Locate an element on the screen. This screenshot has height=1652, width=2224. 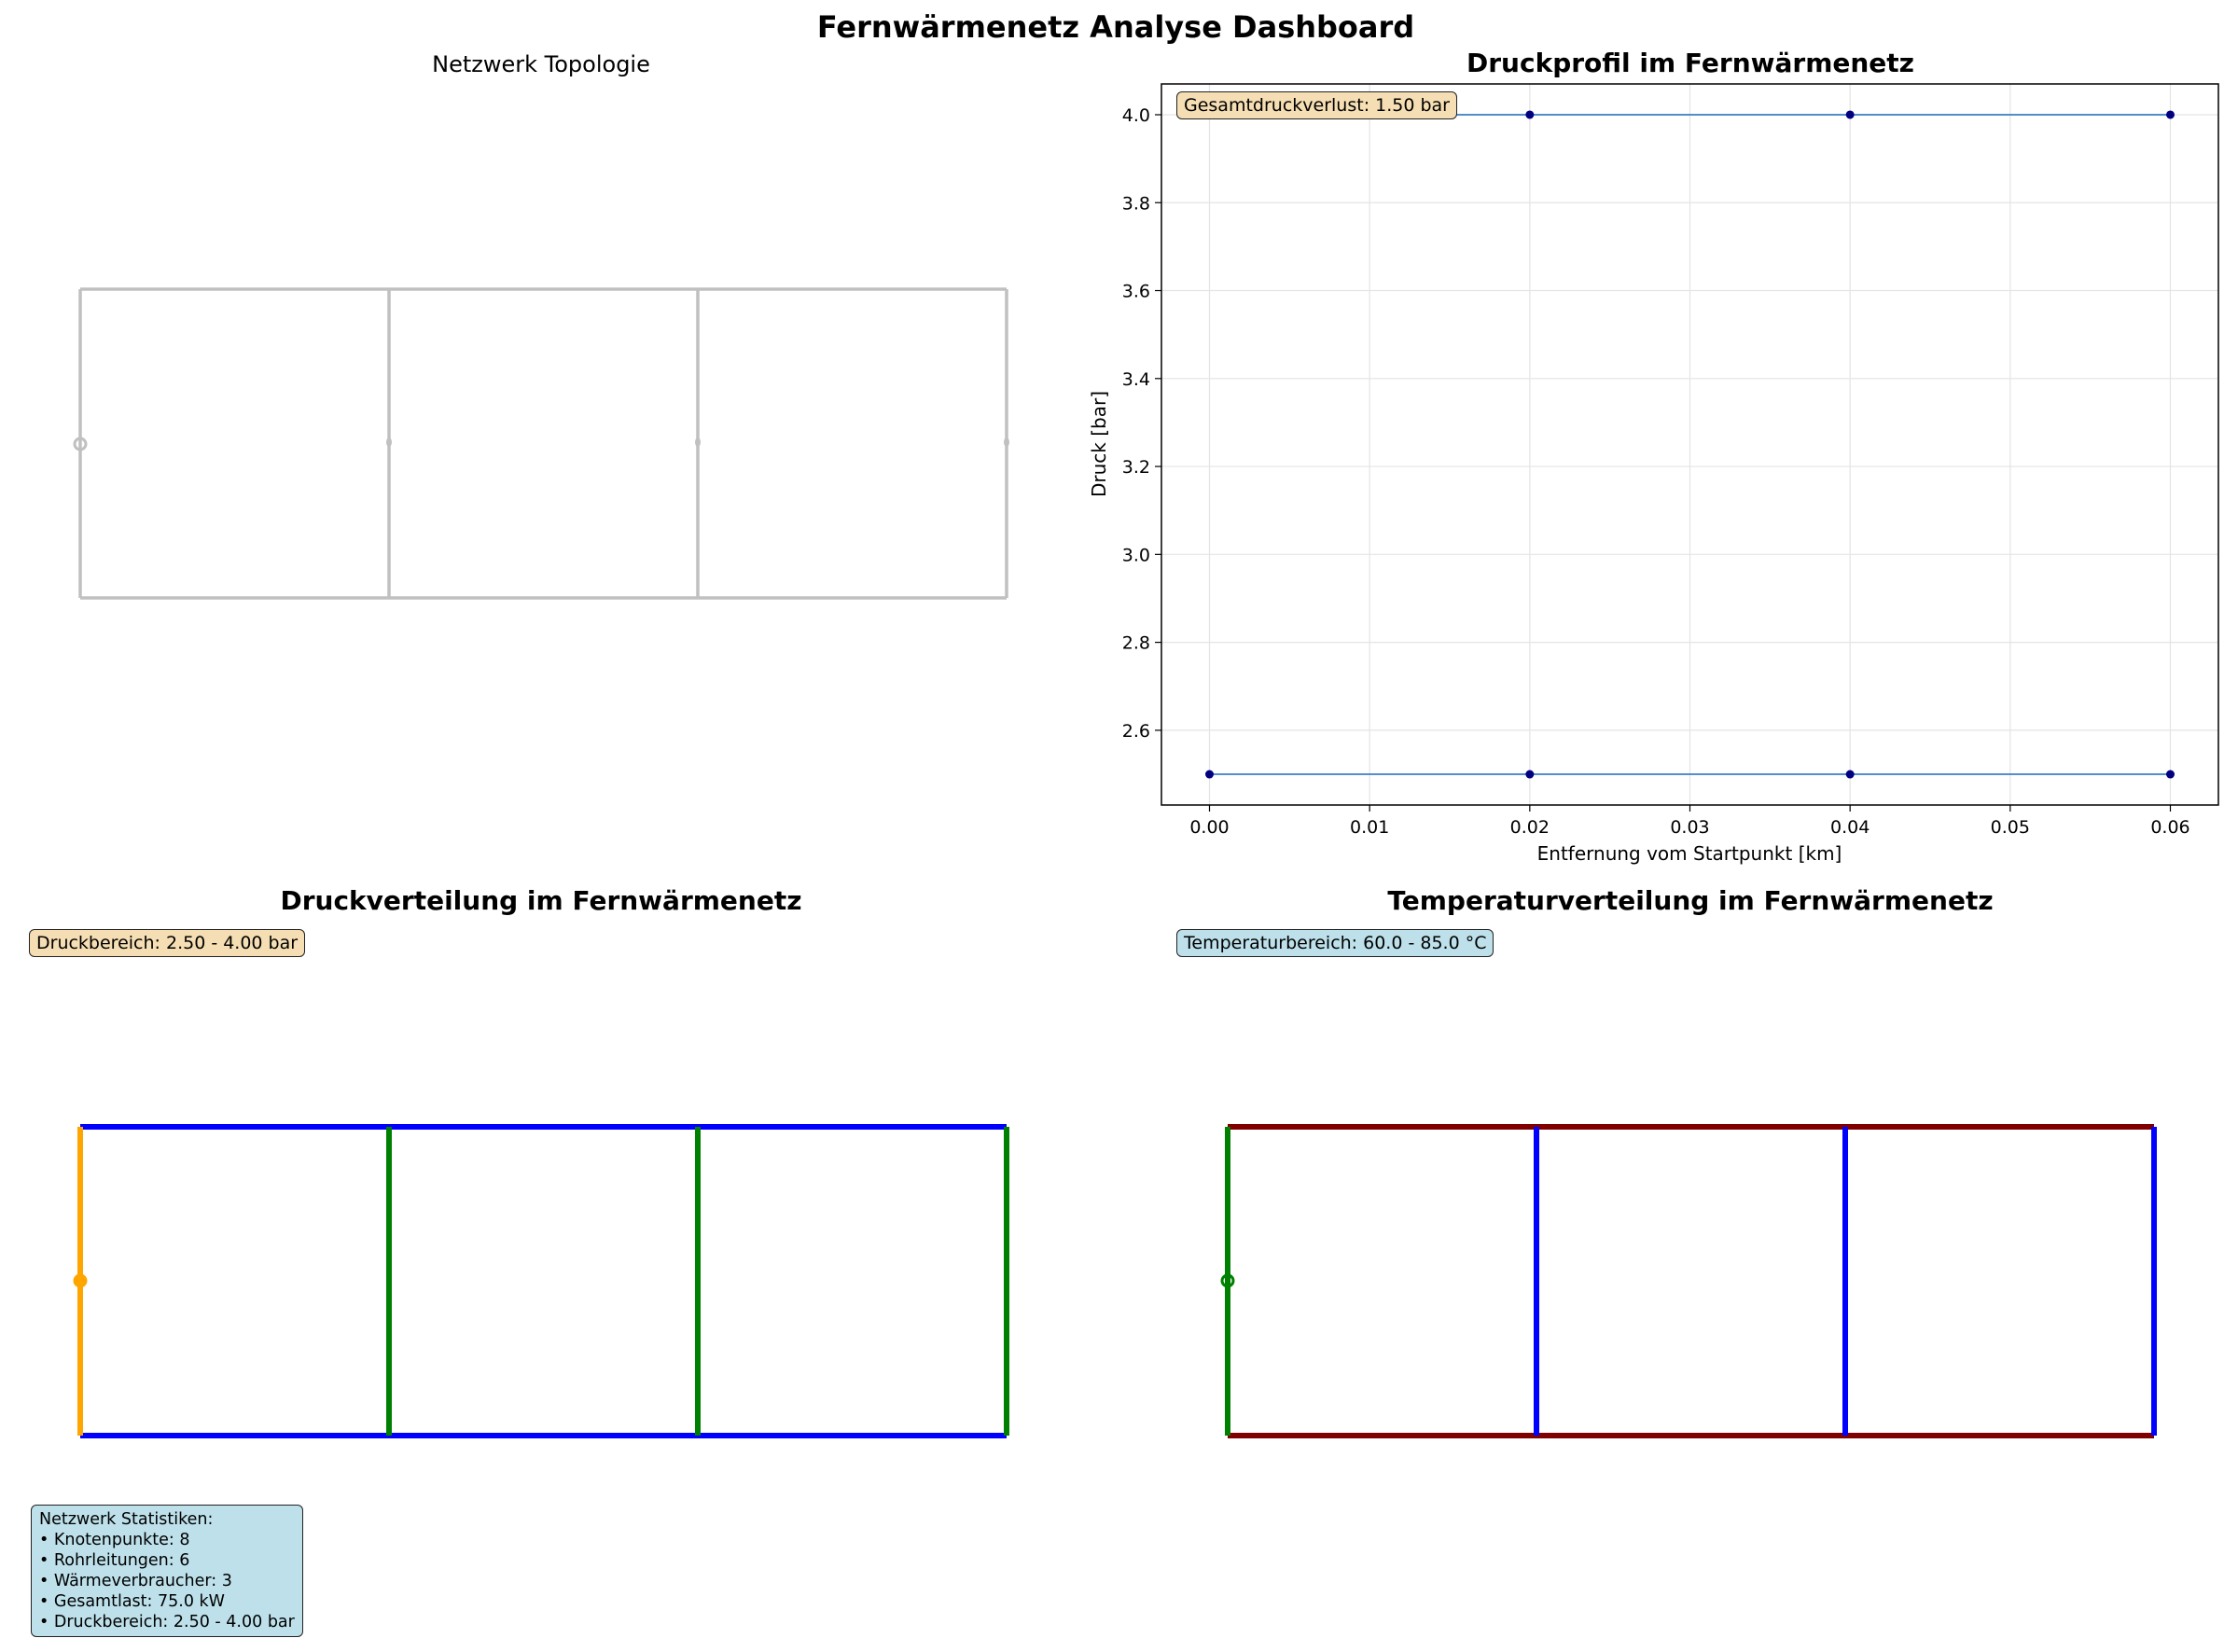
dashboard-title: Fernwärmenetz Analyse Dashboard is located at coordinates (1115, 27).